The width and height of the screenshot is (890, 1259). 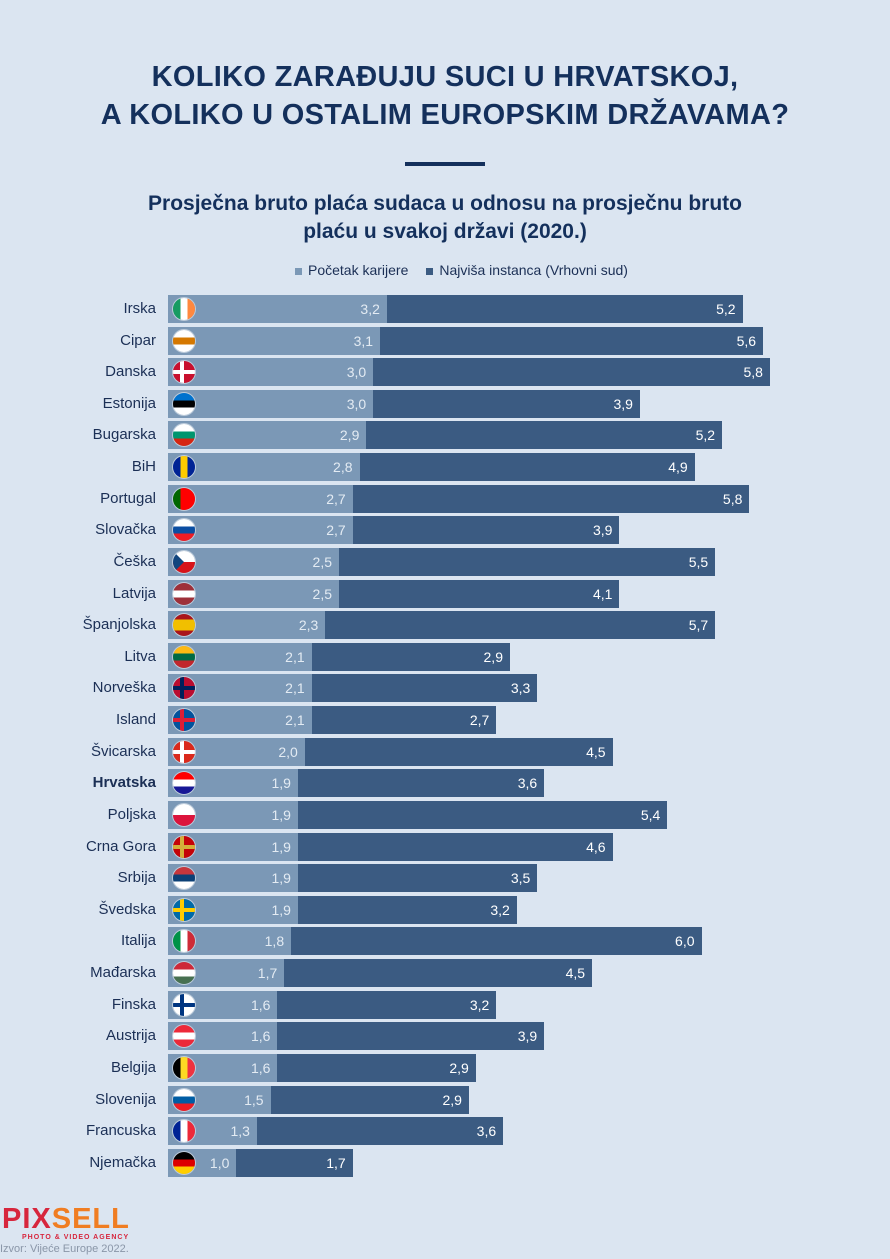 What do you see at coordinates (479, 720) in the screenshot?
I see `value-label-supreme: 2,7` at bounding box center [479, 720].